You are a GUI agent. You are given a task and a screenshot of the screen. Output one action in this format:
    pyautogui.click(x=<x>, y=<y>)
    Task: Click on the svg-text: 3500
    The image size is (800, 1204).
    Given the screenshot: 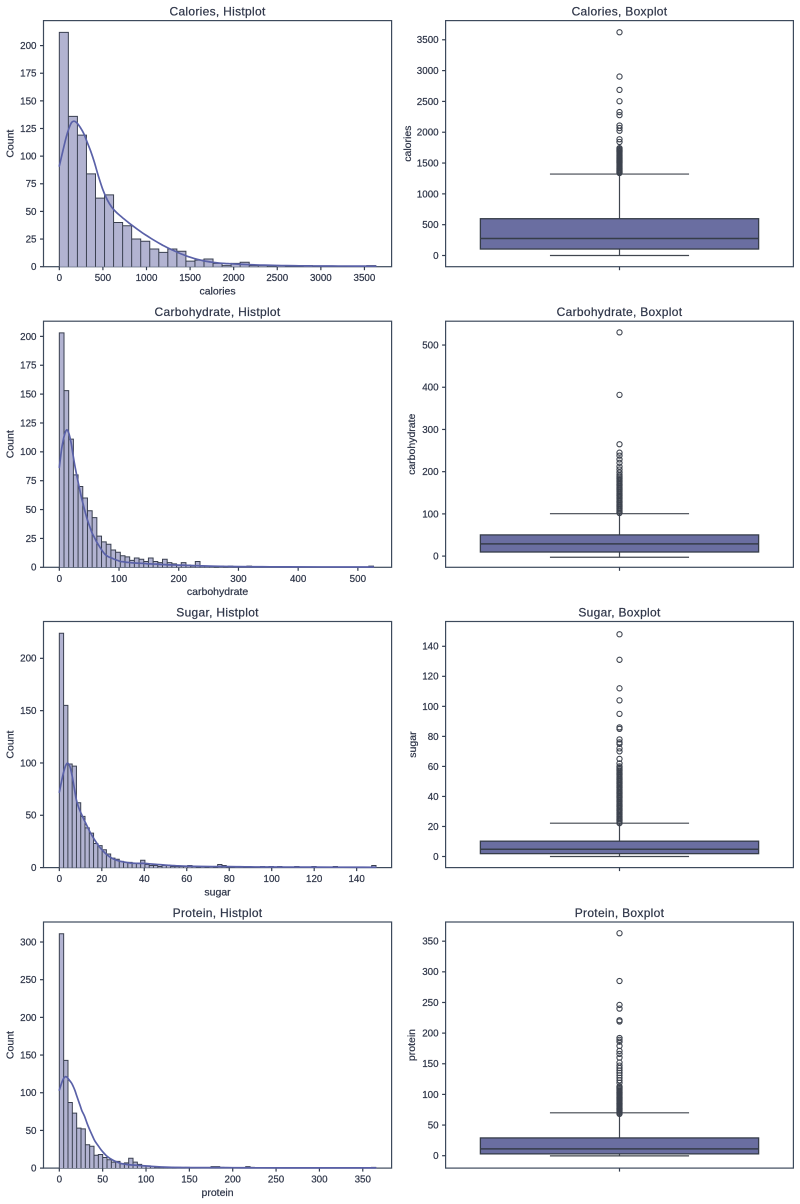 What is the action you would take?
    pyautogui.click(x=365, y=278)
    